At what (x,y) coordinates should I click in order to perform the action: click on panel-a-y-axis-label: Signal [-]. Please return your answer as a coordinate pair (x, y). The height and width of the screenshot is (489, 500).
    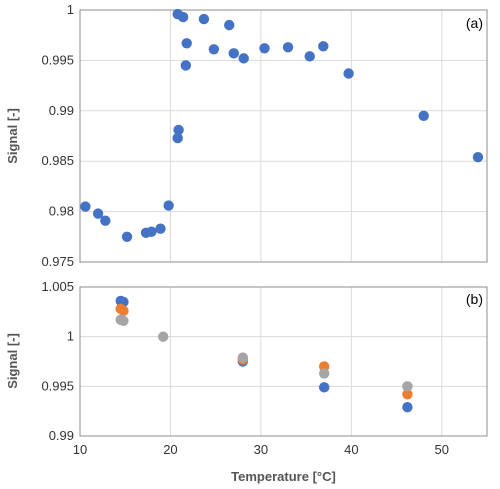
    Looking at the image, I should click on (12, 136).